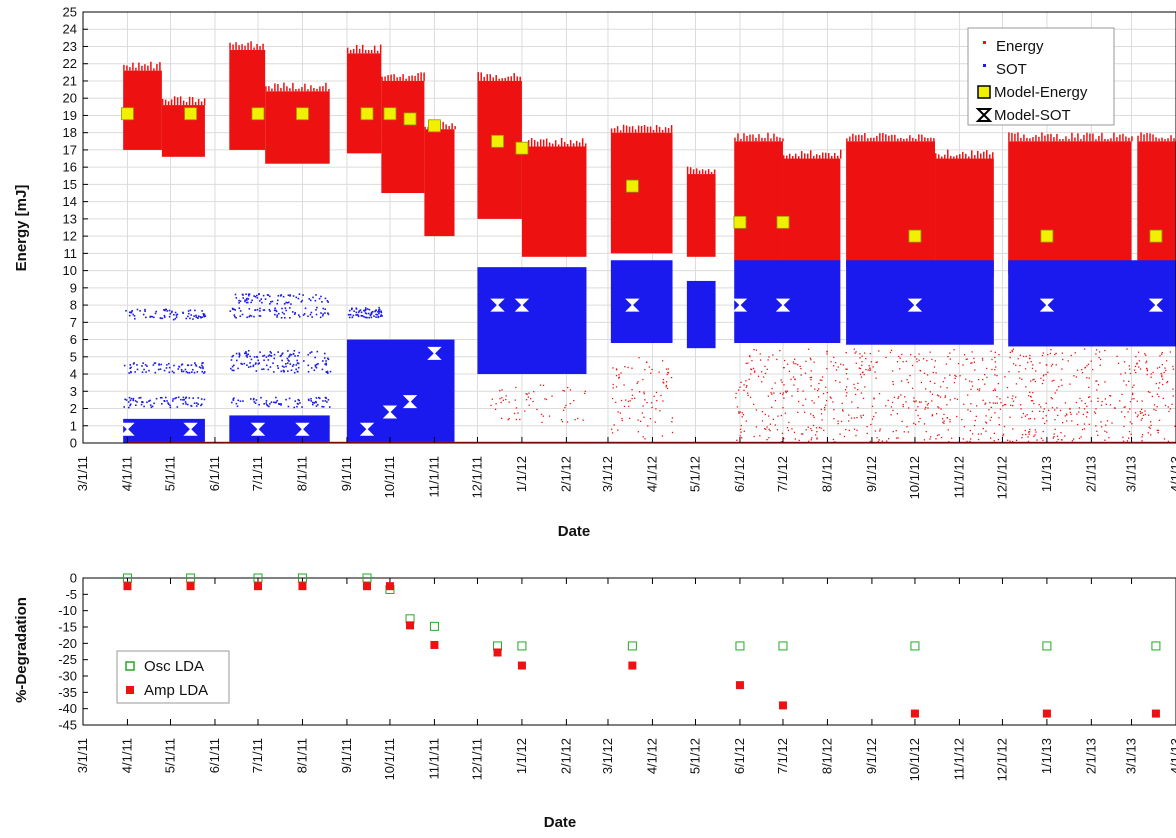  What do you see at coordinates (915, 305) in the screenshot?
I see `model-sot-point` at bounding box center [915, 305].